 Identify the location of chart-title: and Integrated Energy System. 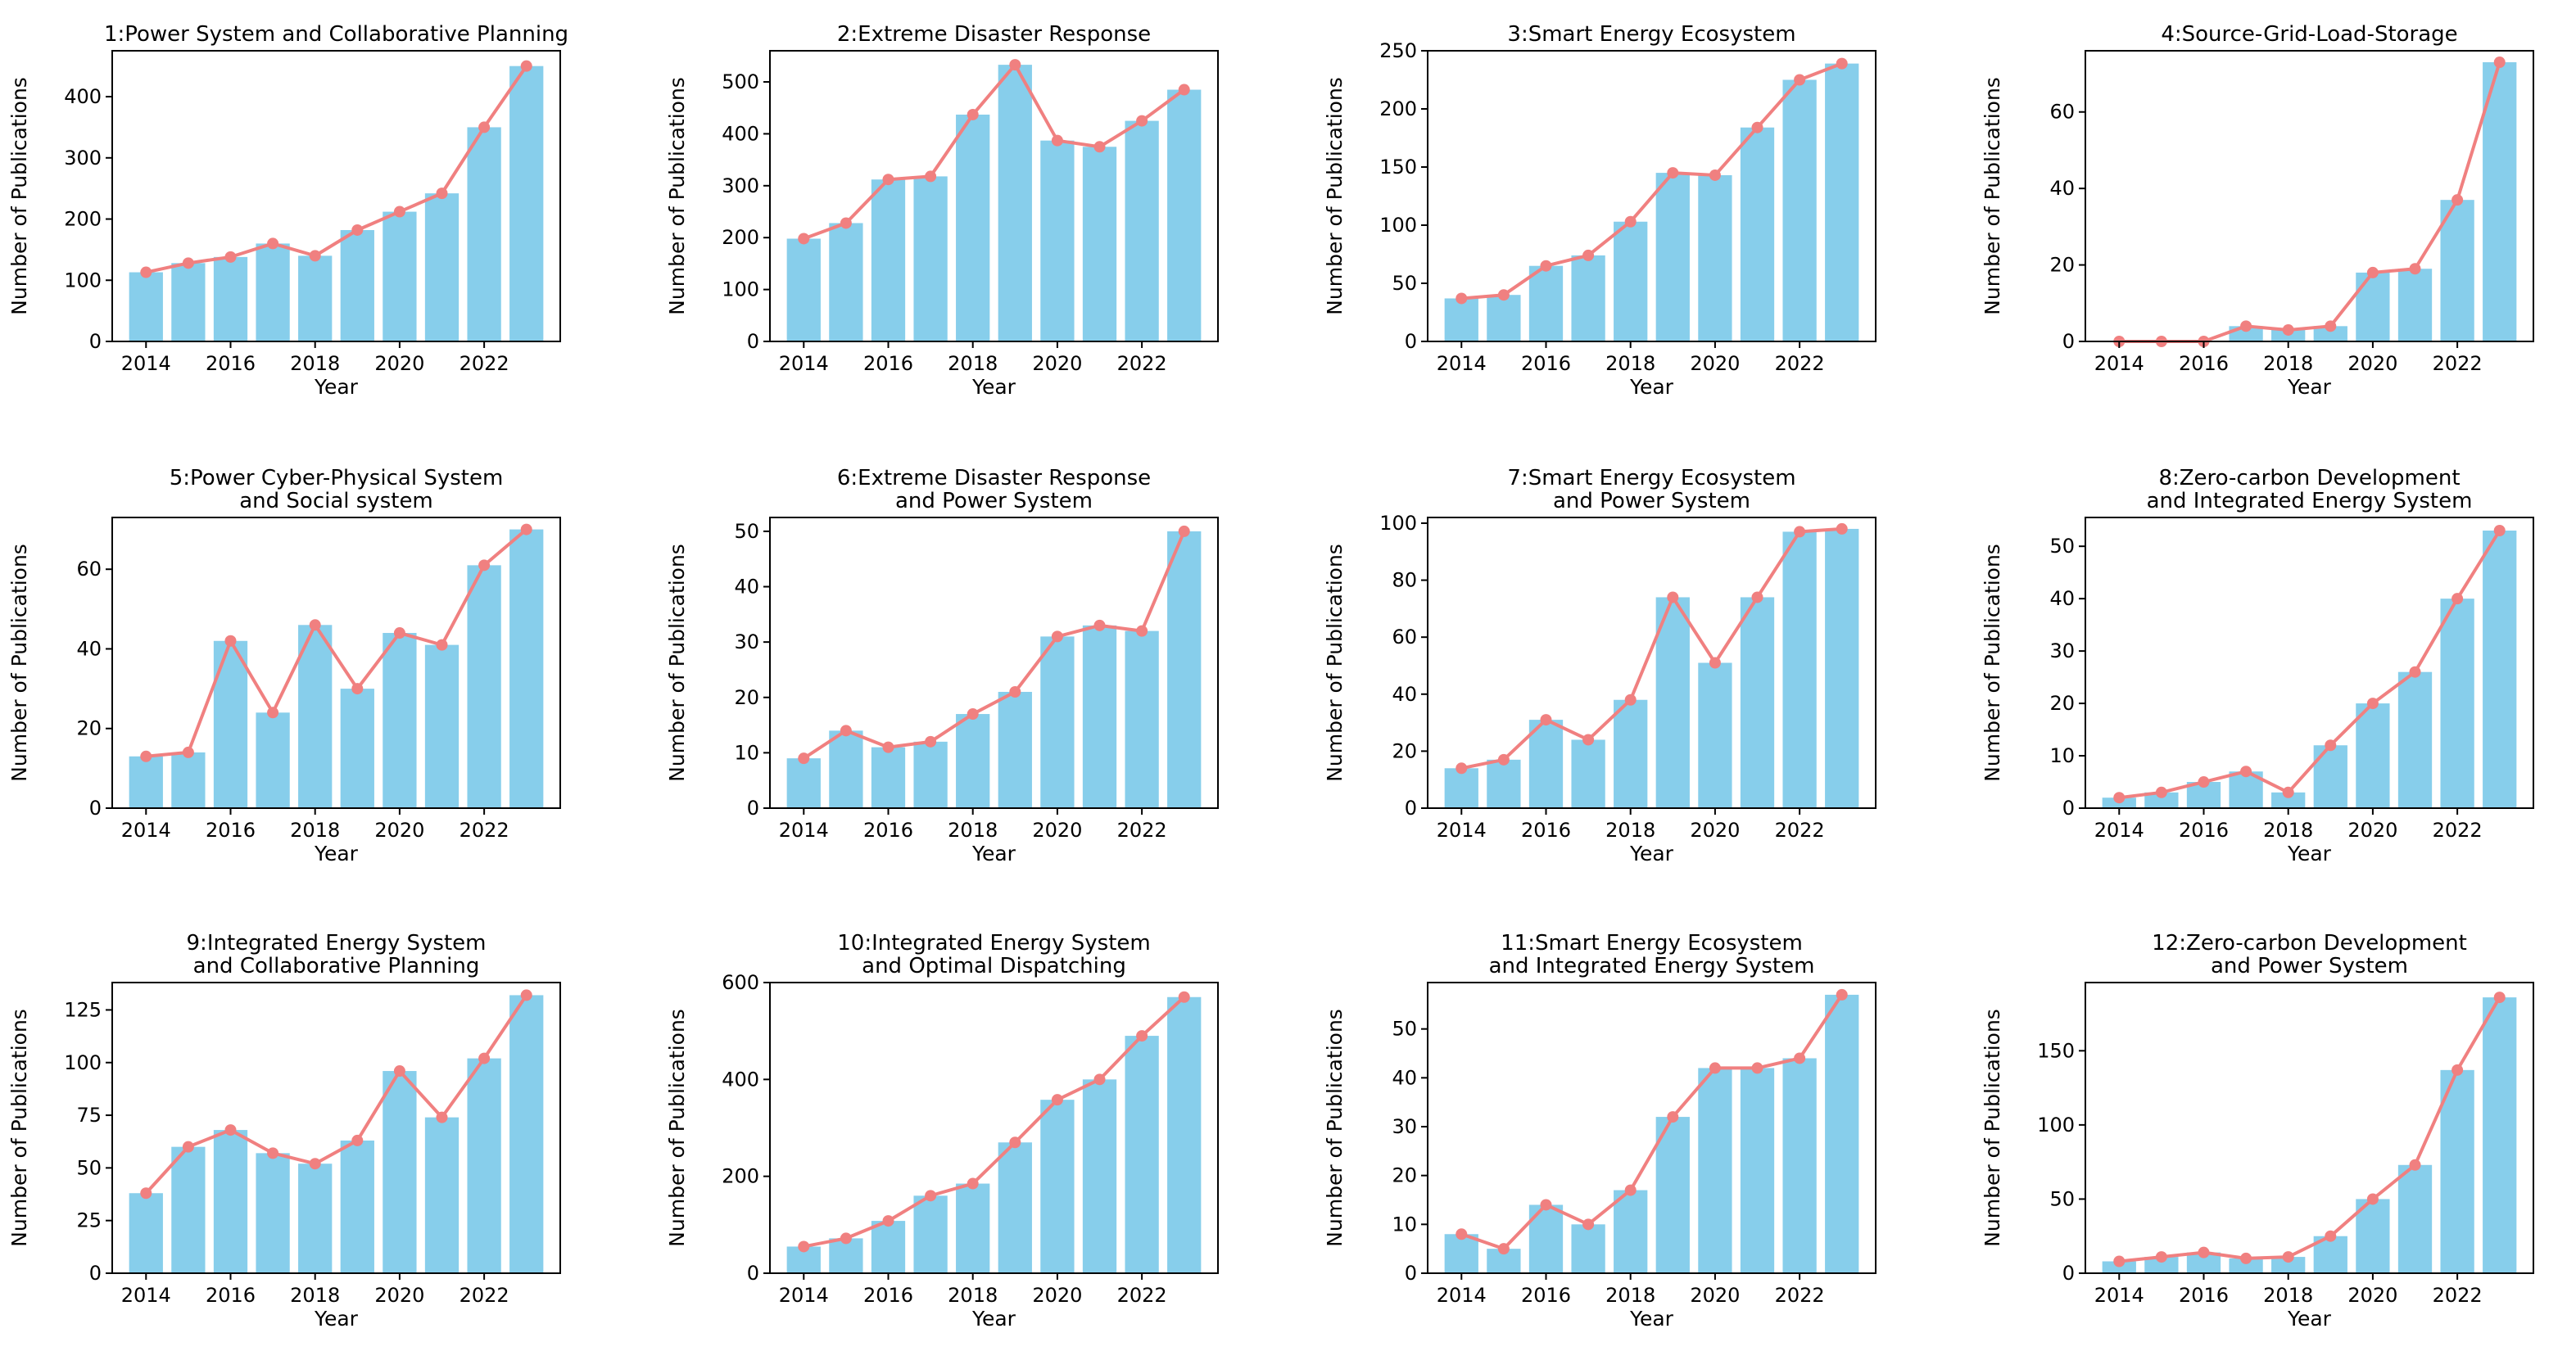
(1652, 966).